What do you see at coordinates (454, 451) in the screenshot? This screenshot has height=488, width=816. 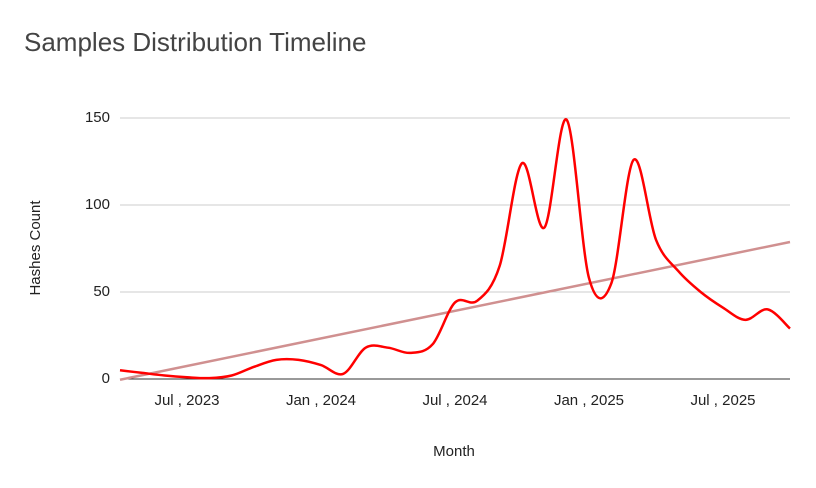 I see `x-axis-label: Month` at bounding box center [454, 451].